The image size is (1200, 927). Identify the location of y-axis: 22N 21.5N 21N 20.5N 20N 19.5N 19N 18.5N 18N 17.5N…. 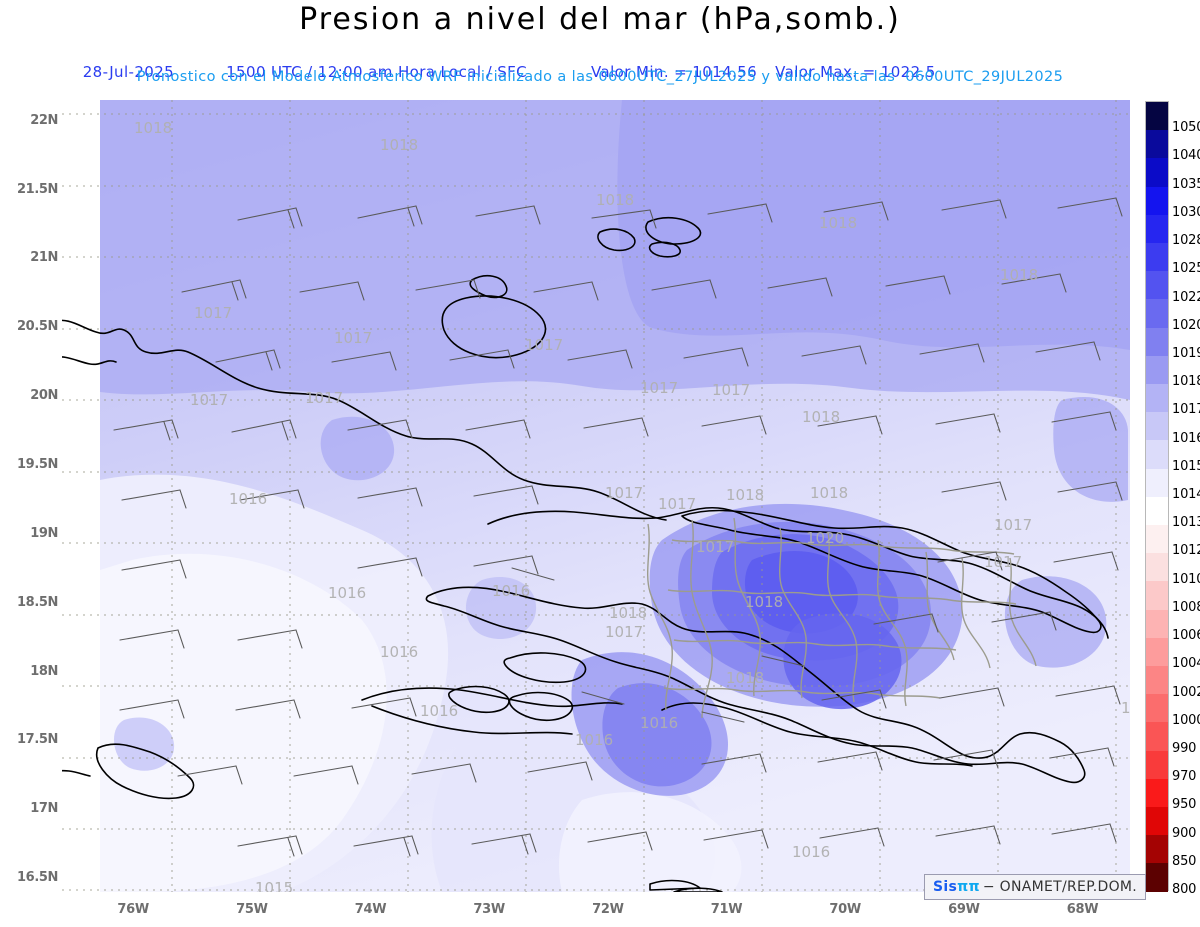
(31, 496).